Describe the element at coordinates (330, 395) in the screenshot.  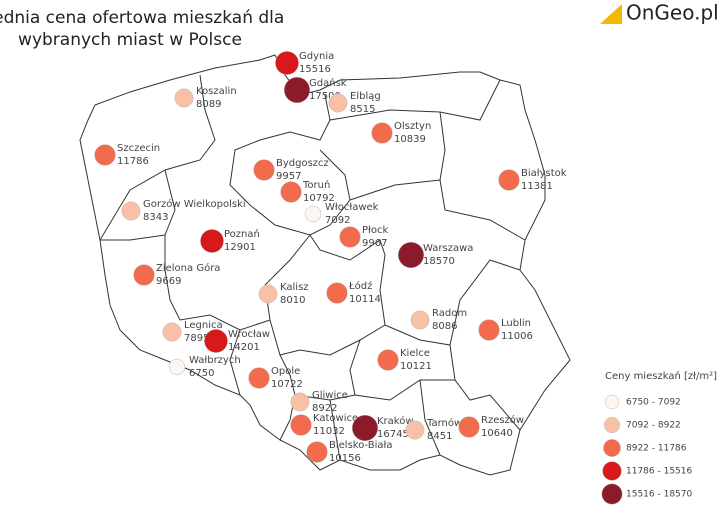
I see `city-name: Gliwice` at that location.